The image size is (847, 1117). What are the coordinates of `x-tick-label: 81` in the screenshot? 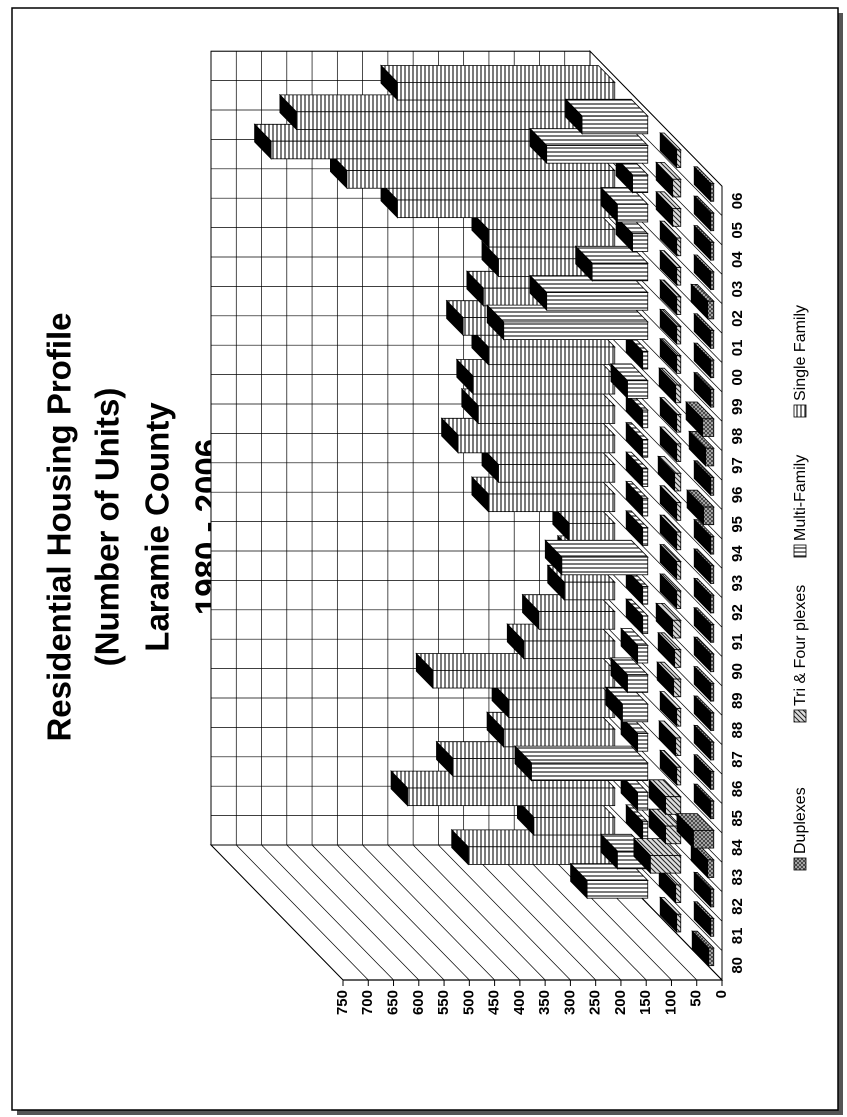 It's located at (737, 936).